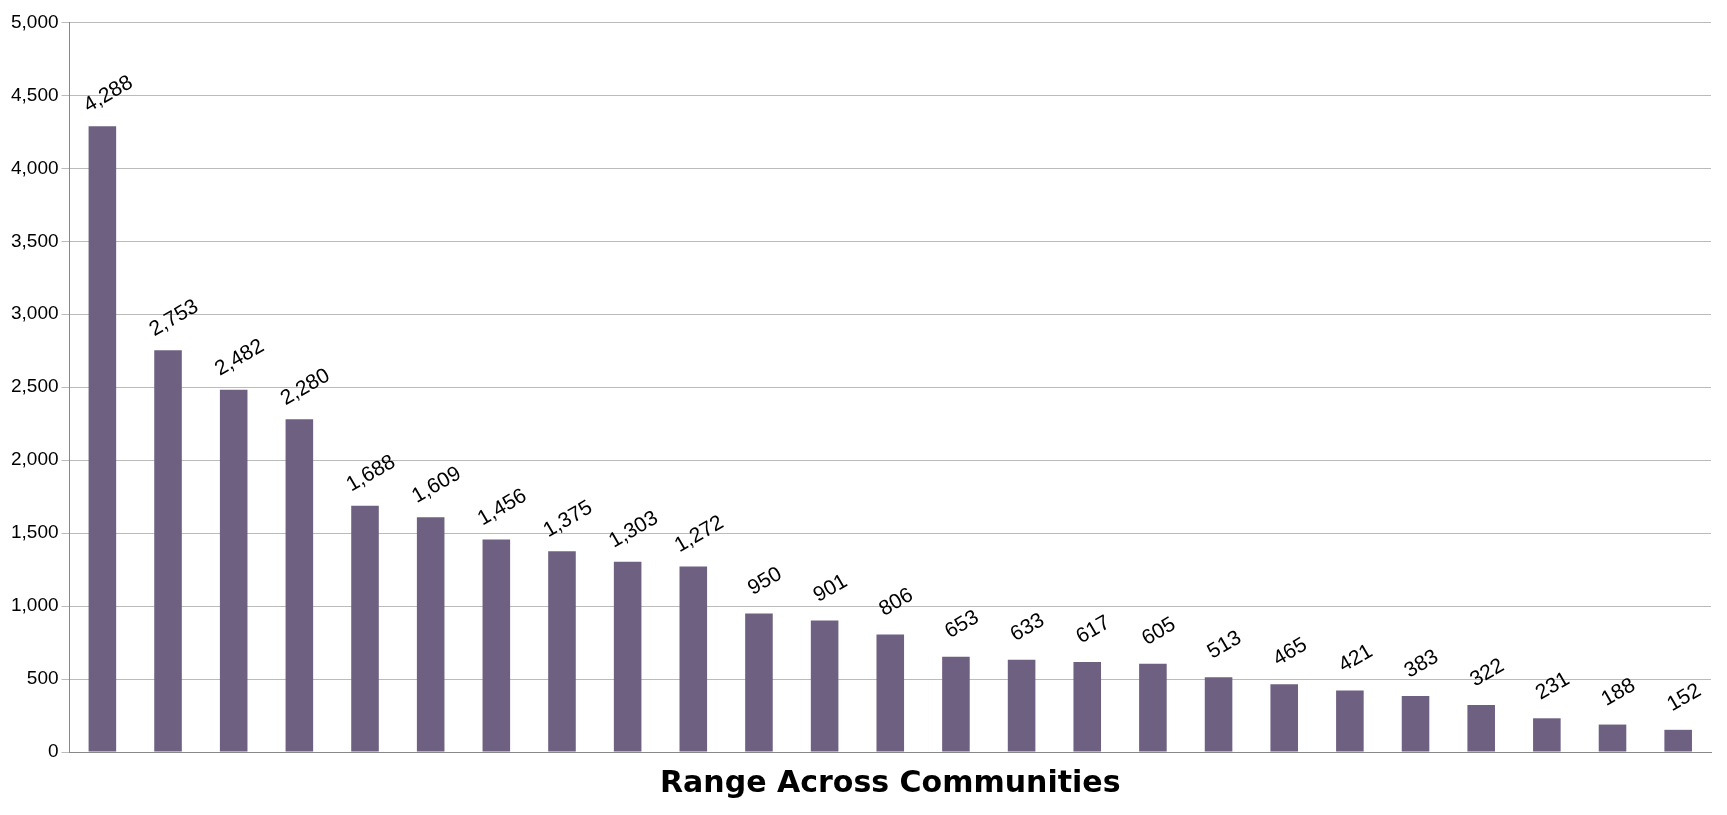 Image resolution: width=1727 pixels, height=815 pixels. I want to click on y-tick-label: 4,000, so click(35, 167).